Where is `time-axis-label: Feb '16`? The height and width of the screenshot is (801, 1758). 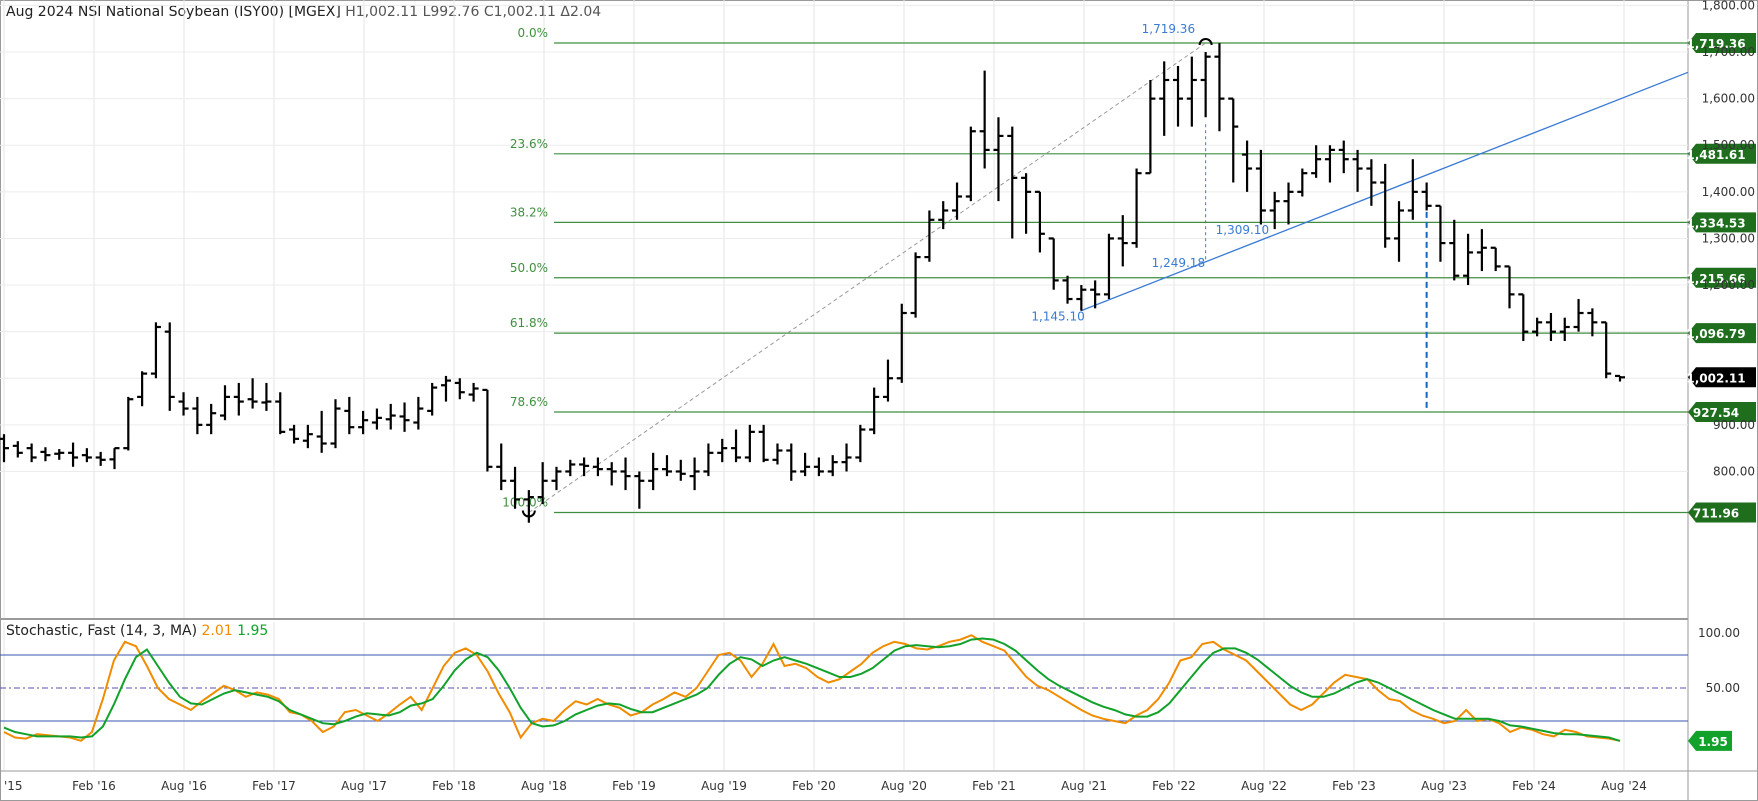
time-axis-label: Feb '16 is located at coordinates (94, 786).